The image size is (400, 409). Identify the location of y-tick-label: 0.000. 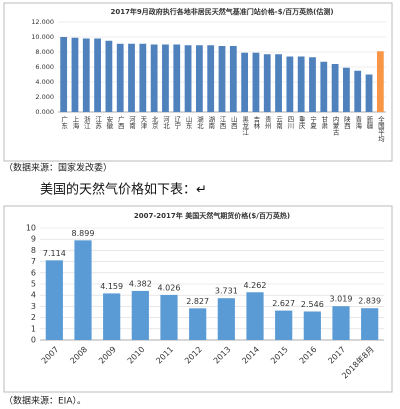
(44, 112).